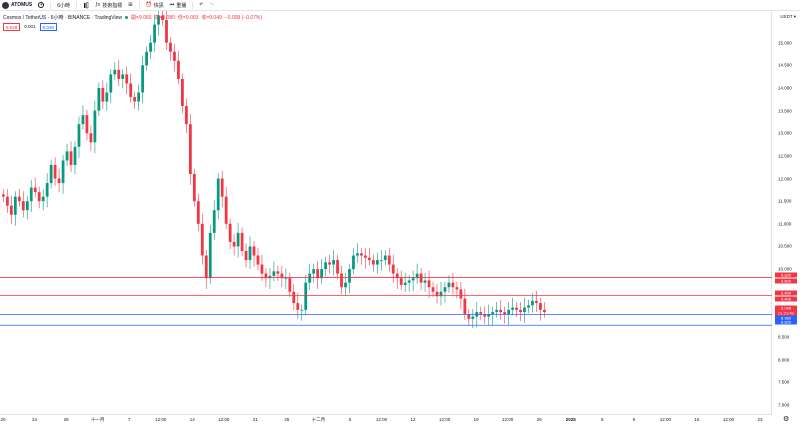 The height and width of the screenshot is (426, 800). I want to click on candle-type-button, so click(86, 5).